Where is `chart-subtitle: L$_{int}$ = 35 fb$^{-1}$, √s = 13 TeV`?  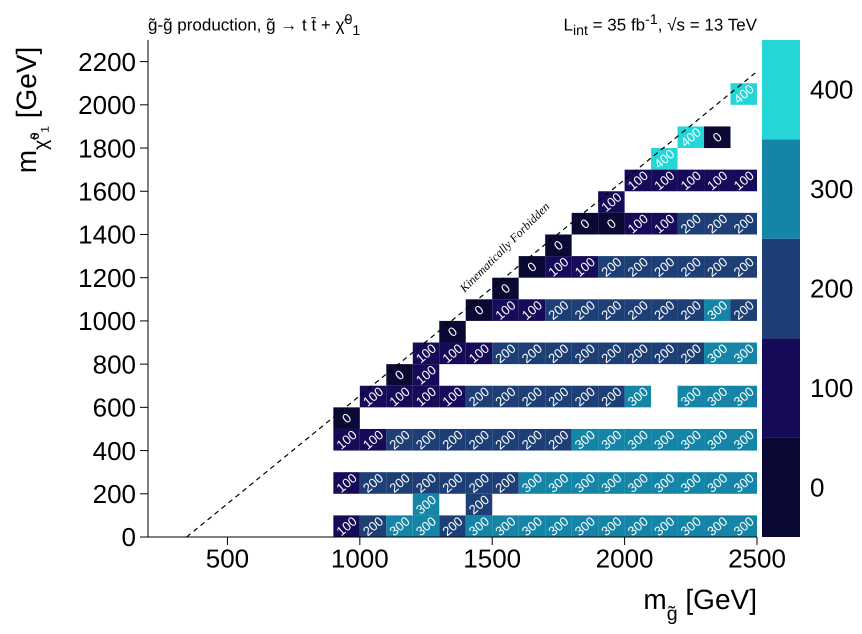 chart-subtitle: L$_{int}$ = 35 fb$^{-1}$, √s = 13 TeV is located at coordinates (660, 26).